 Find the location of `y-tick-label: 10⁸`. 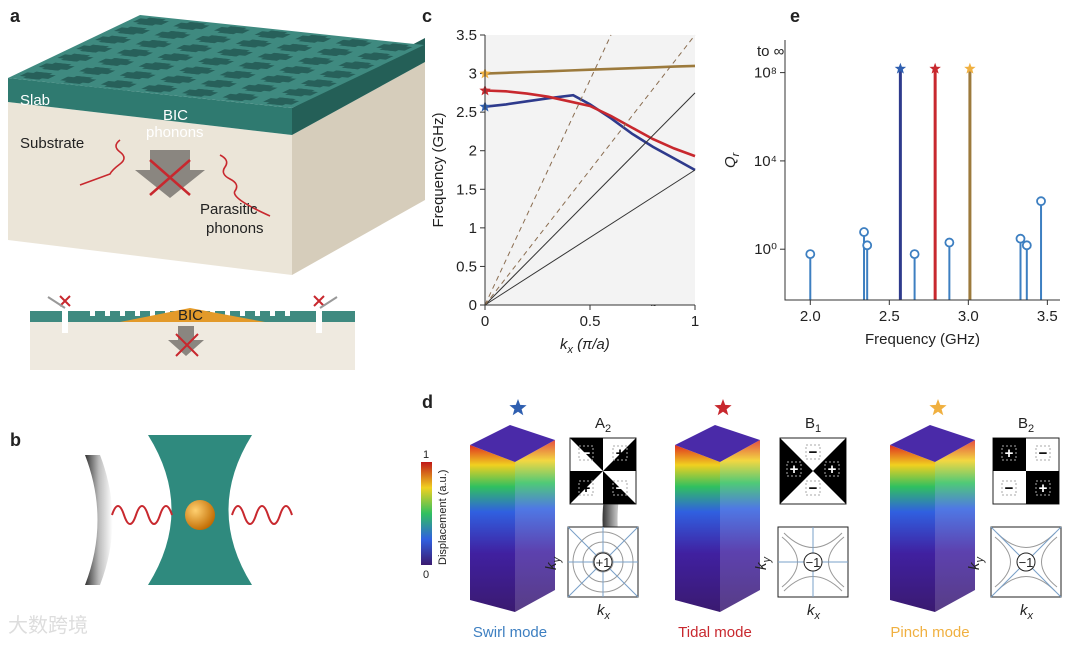

y-tick-label: 10⁸ is located at coordinates (765, 73).